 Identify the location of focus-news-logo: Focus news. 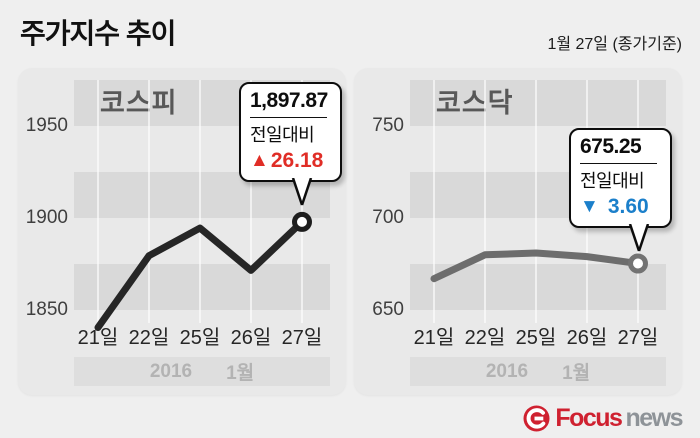
(603, 418).